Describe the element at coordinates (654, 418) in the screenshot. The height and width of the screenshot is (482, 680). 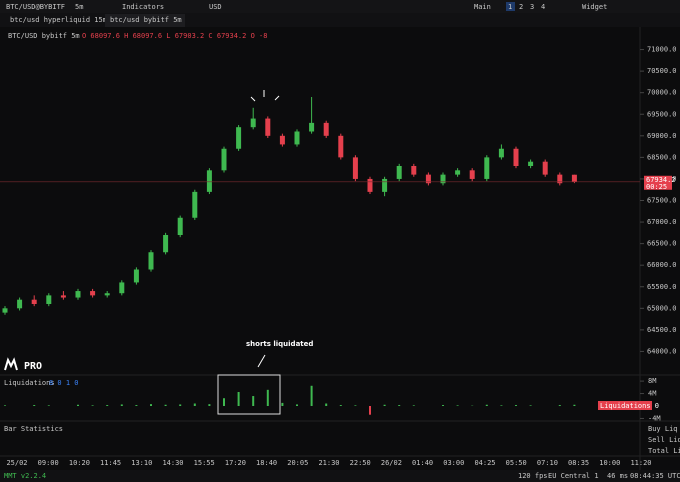
I see `liq-tick-label: -4M` at that location.